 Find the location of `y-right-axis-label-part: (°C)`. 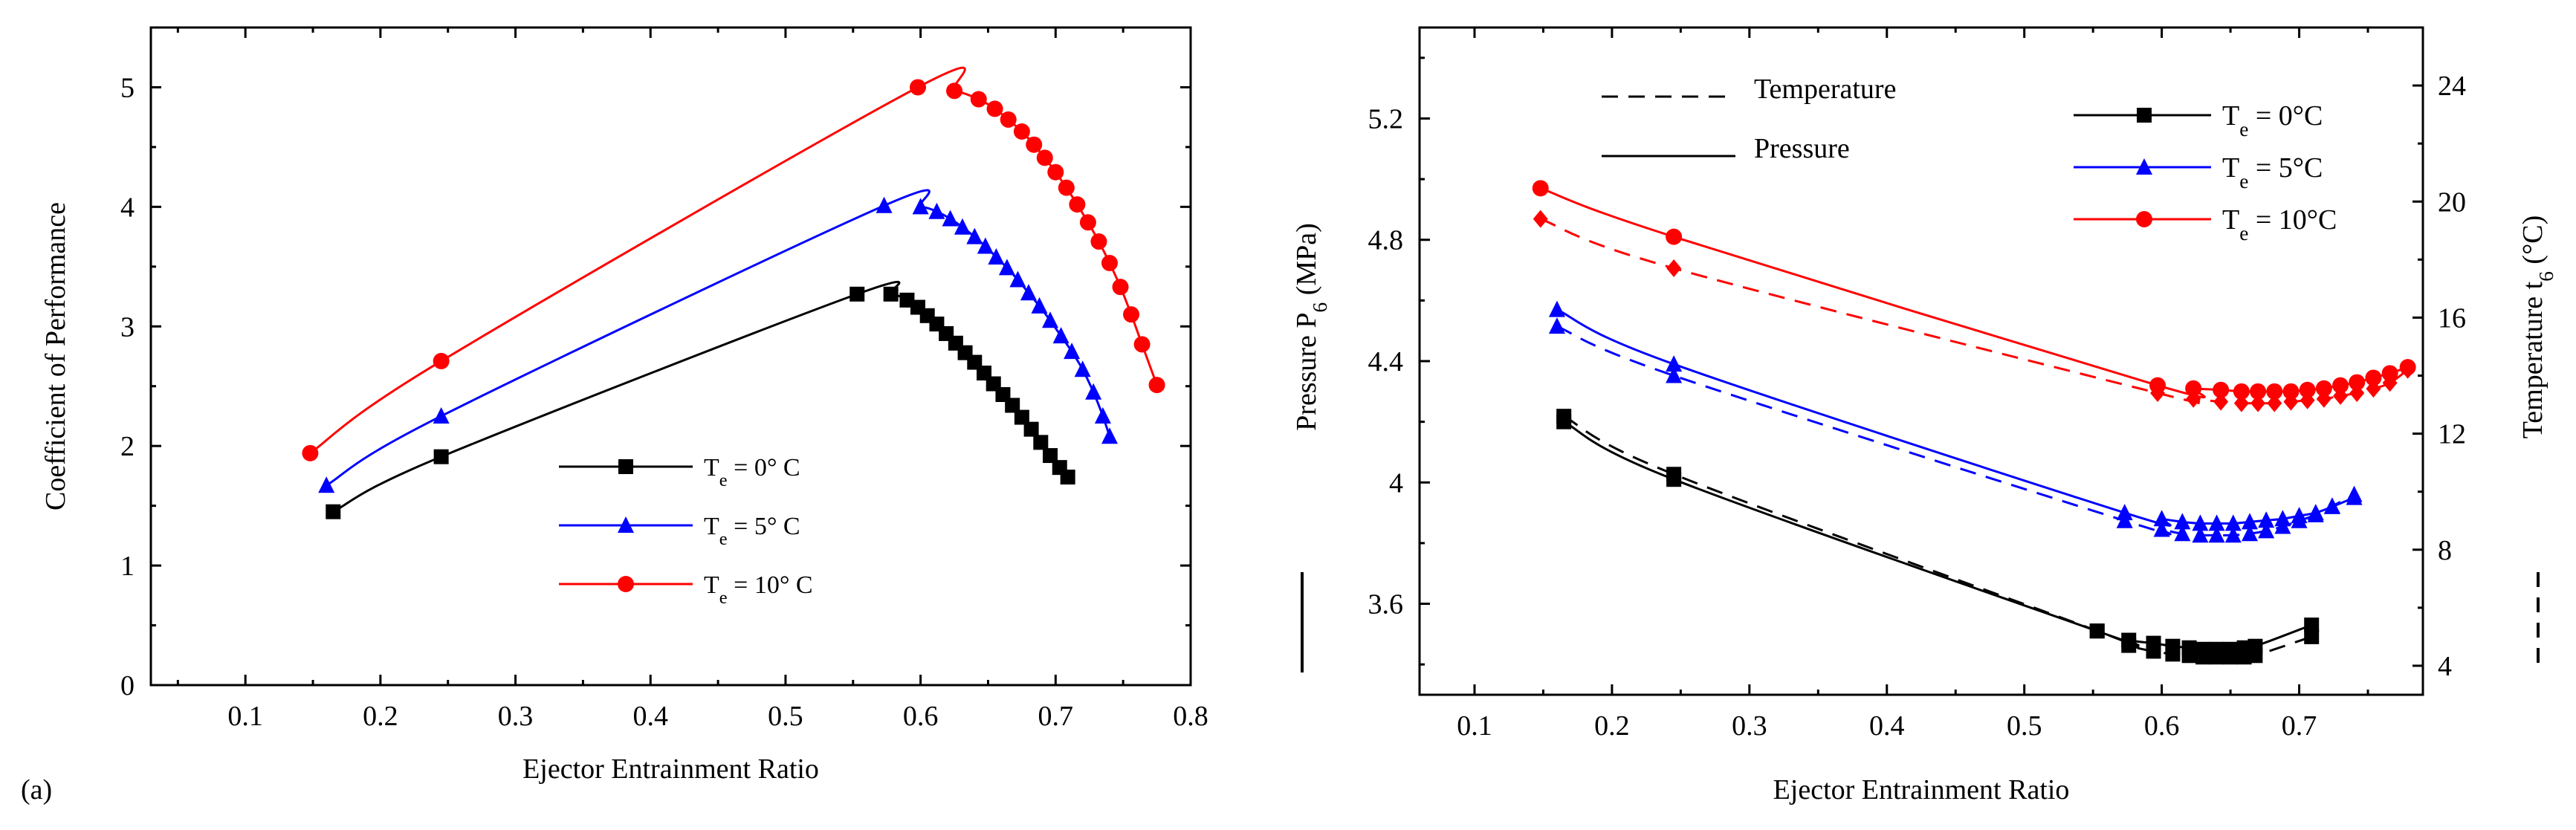

y-right-axis-label-part: (°C) is located at coordinates (2533, 243).